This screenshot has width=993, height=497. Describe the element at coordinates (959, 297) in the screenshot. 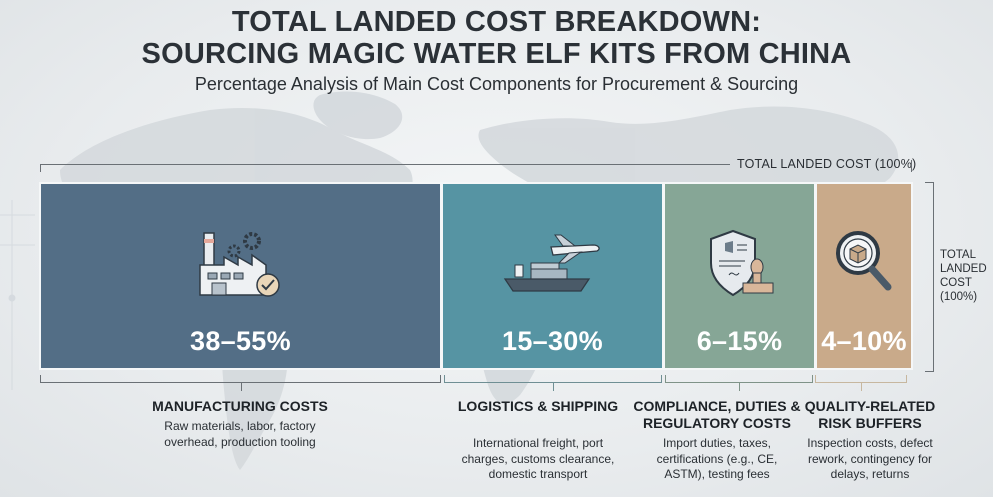

I see `total-right-label-line: (100%)` at that location.